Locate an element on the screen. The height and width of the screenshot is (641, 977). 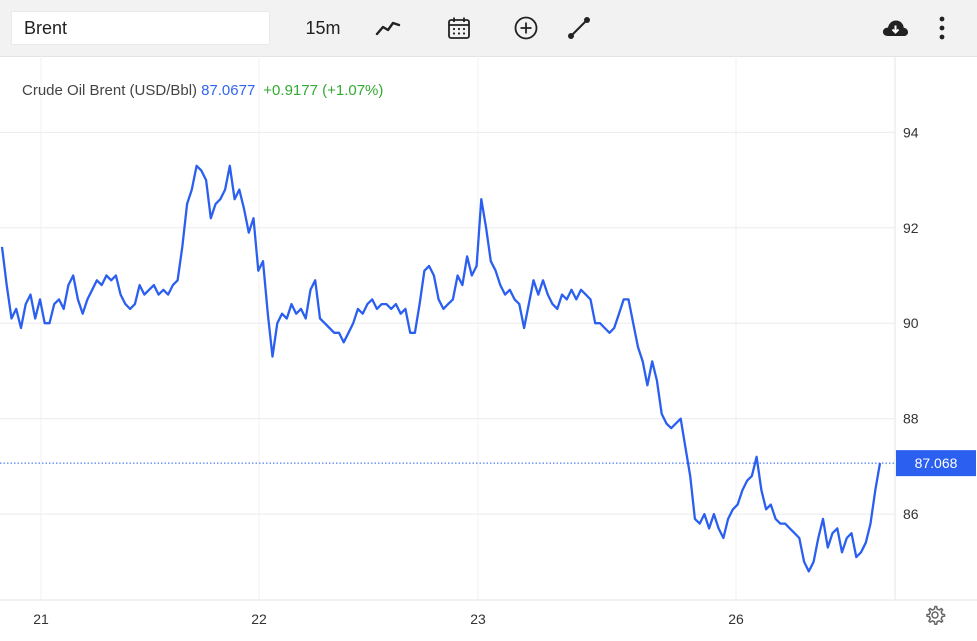
calendar-button is located at coordinates (459, 28).